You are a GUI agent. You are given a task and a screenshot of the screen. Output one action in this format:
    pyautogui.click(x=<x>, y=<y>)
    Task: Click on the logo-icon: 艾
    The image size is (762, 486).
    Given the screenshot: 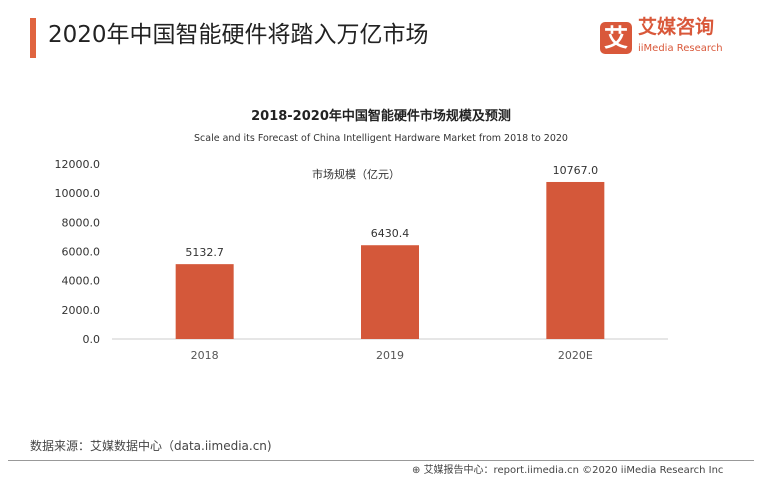 What is the action you would take?
    pyautogui.click(x=616, y=38)
    